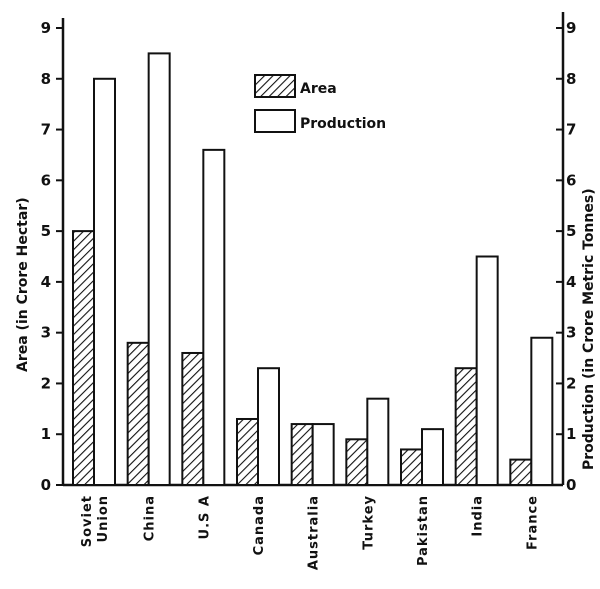  What do you see at coordinates (571, 485) in the screenshot?
I see `y2-tick-label: 0` at bounding box center [571, 485].